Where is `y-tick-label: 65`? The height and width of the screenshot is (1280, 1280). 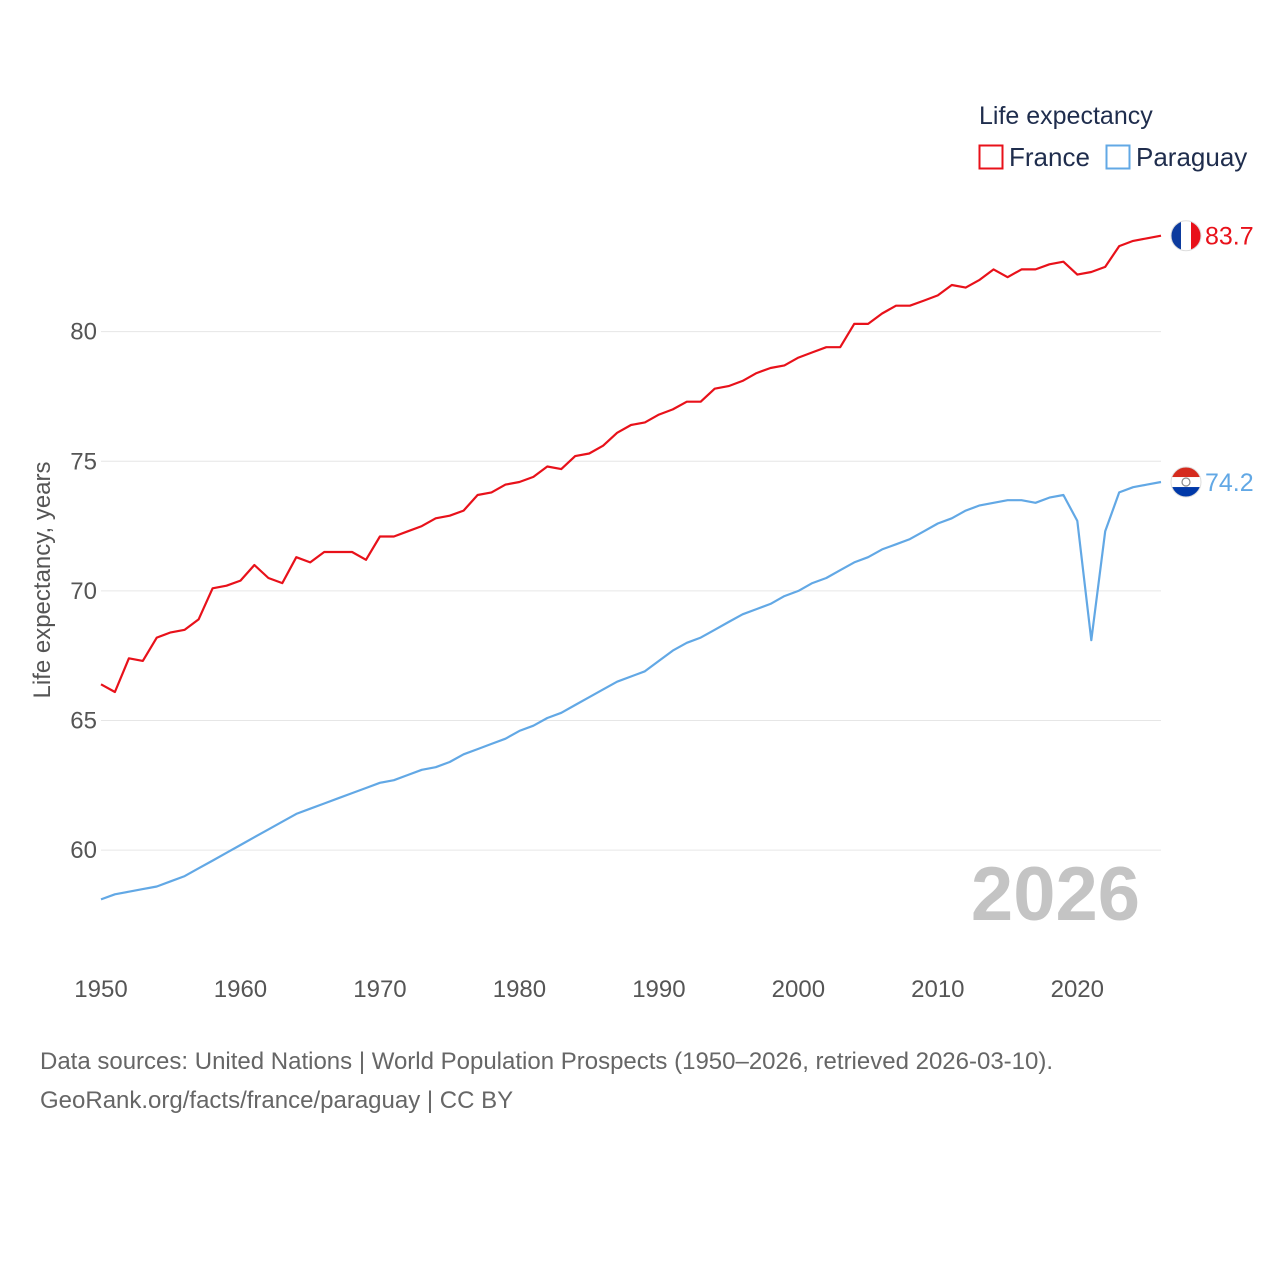
y-tick-label: 65 is located at coordinates (83, 721).